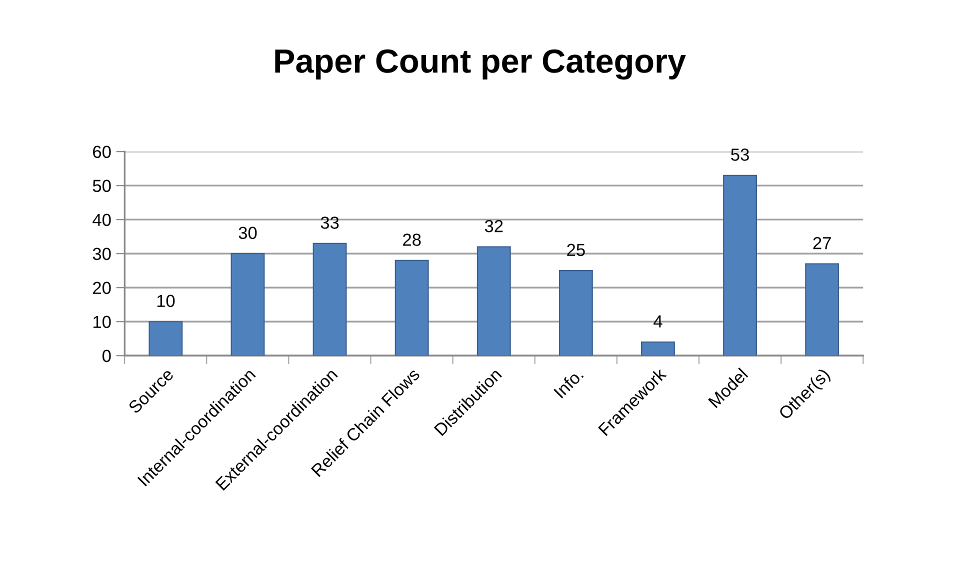  Describe the element at coordinates (658, 321) in the screenshot. I see `data-label: 4` at that location.